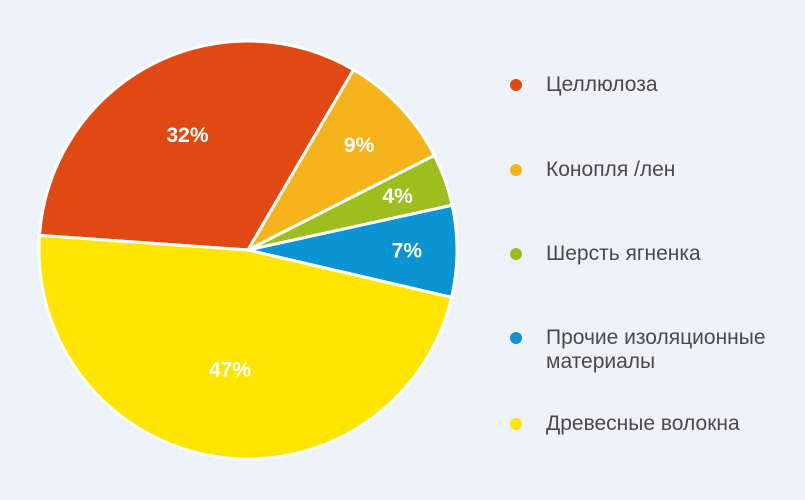 This screenshot has width=805, height=500. Describe the element at coordinates (188, 135) in the screenshot. I see `slice-label-cellulose: 32%` at that location.